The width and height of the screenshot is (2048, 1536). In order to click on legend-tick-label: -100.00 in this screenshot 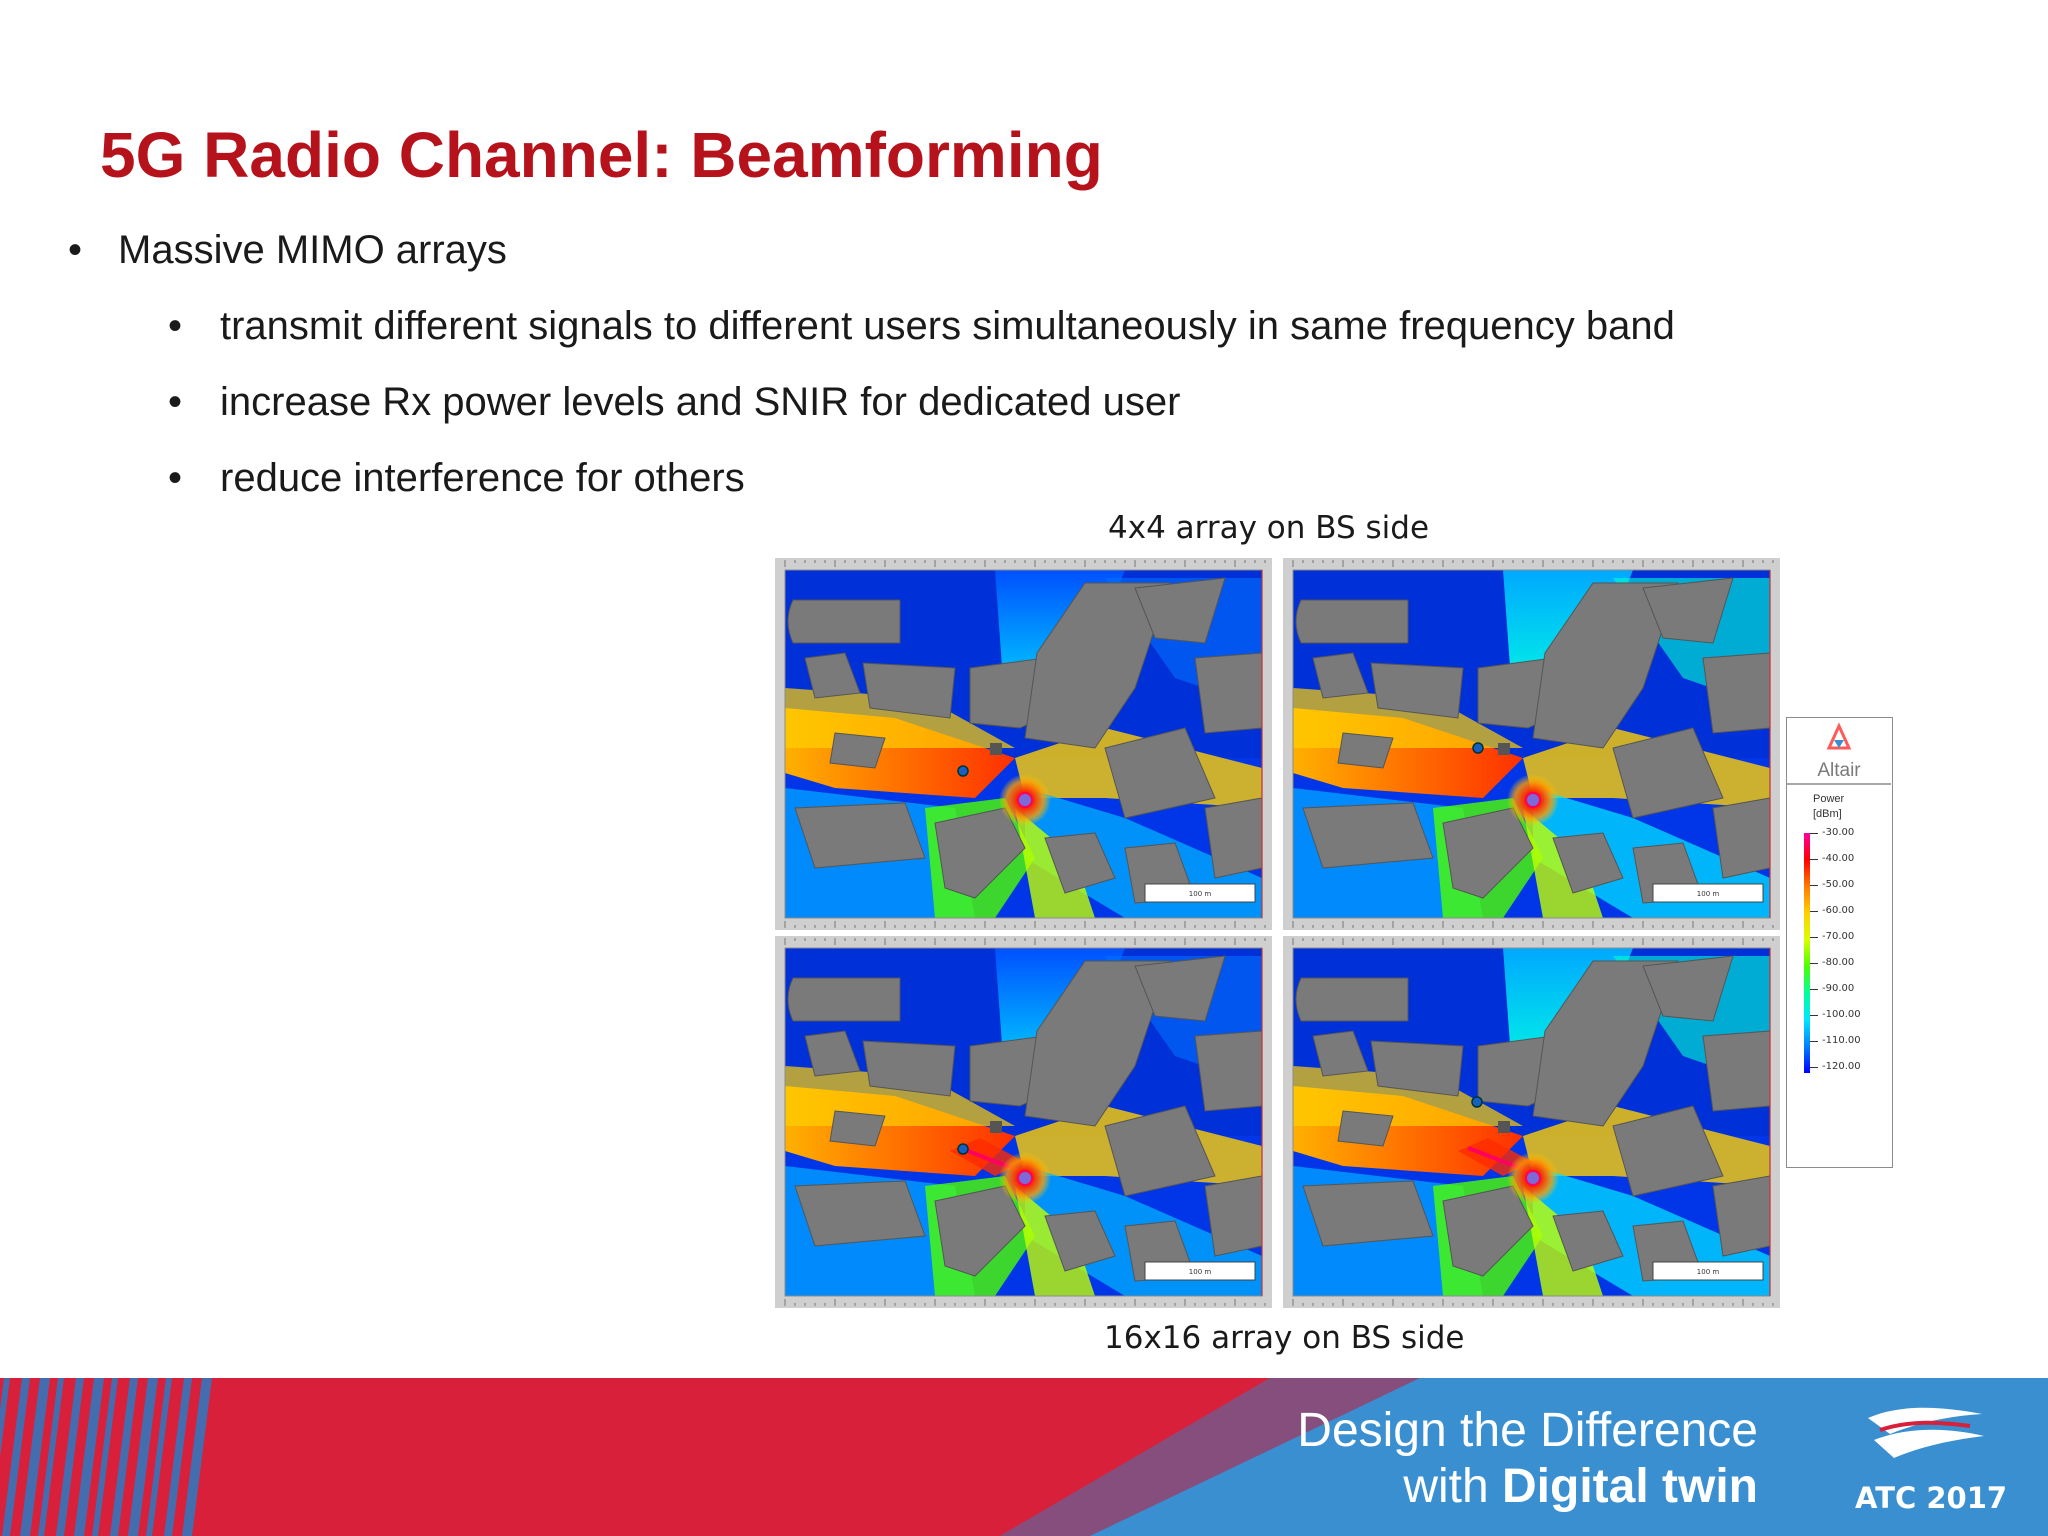, I will do `click(1841, 1014)`.